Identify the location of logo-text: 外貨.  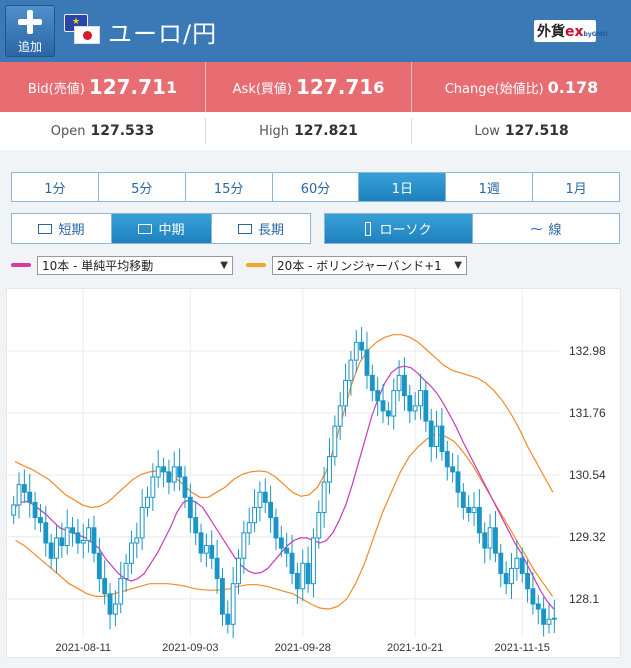
(551, 32).